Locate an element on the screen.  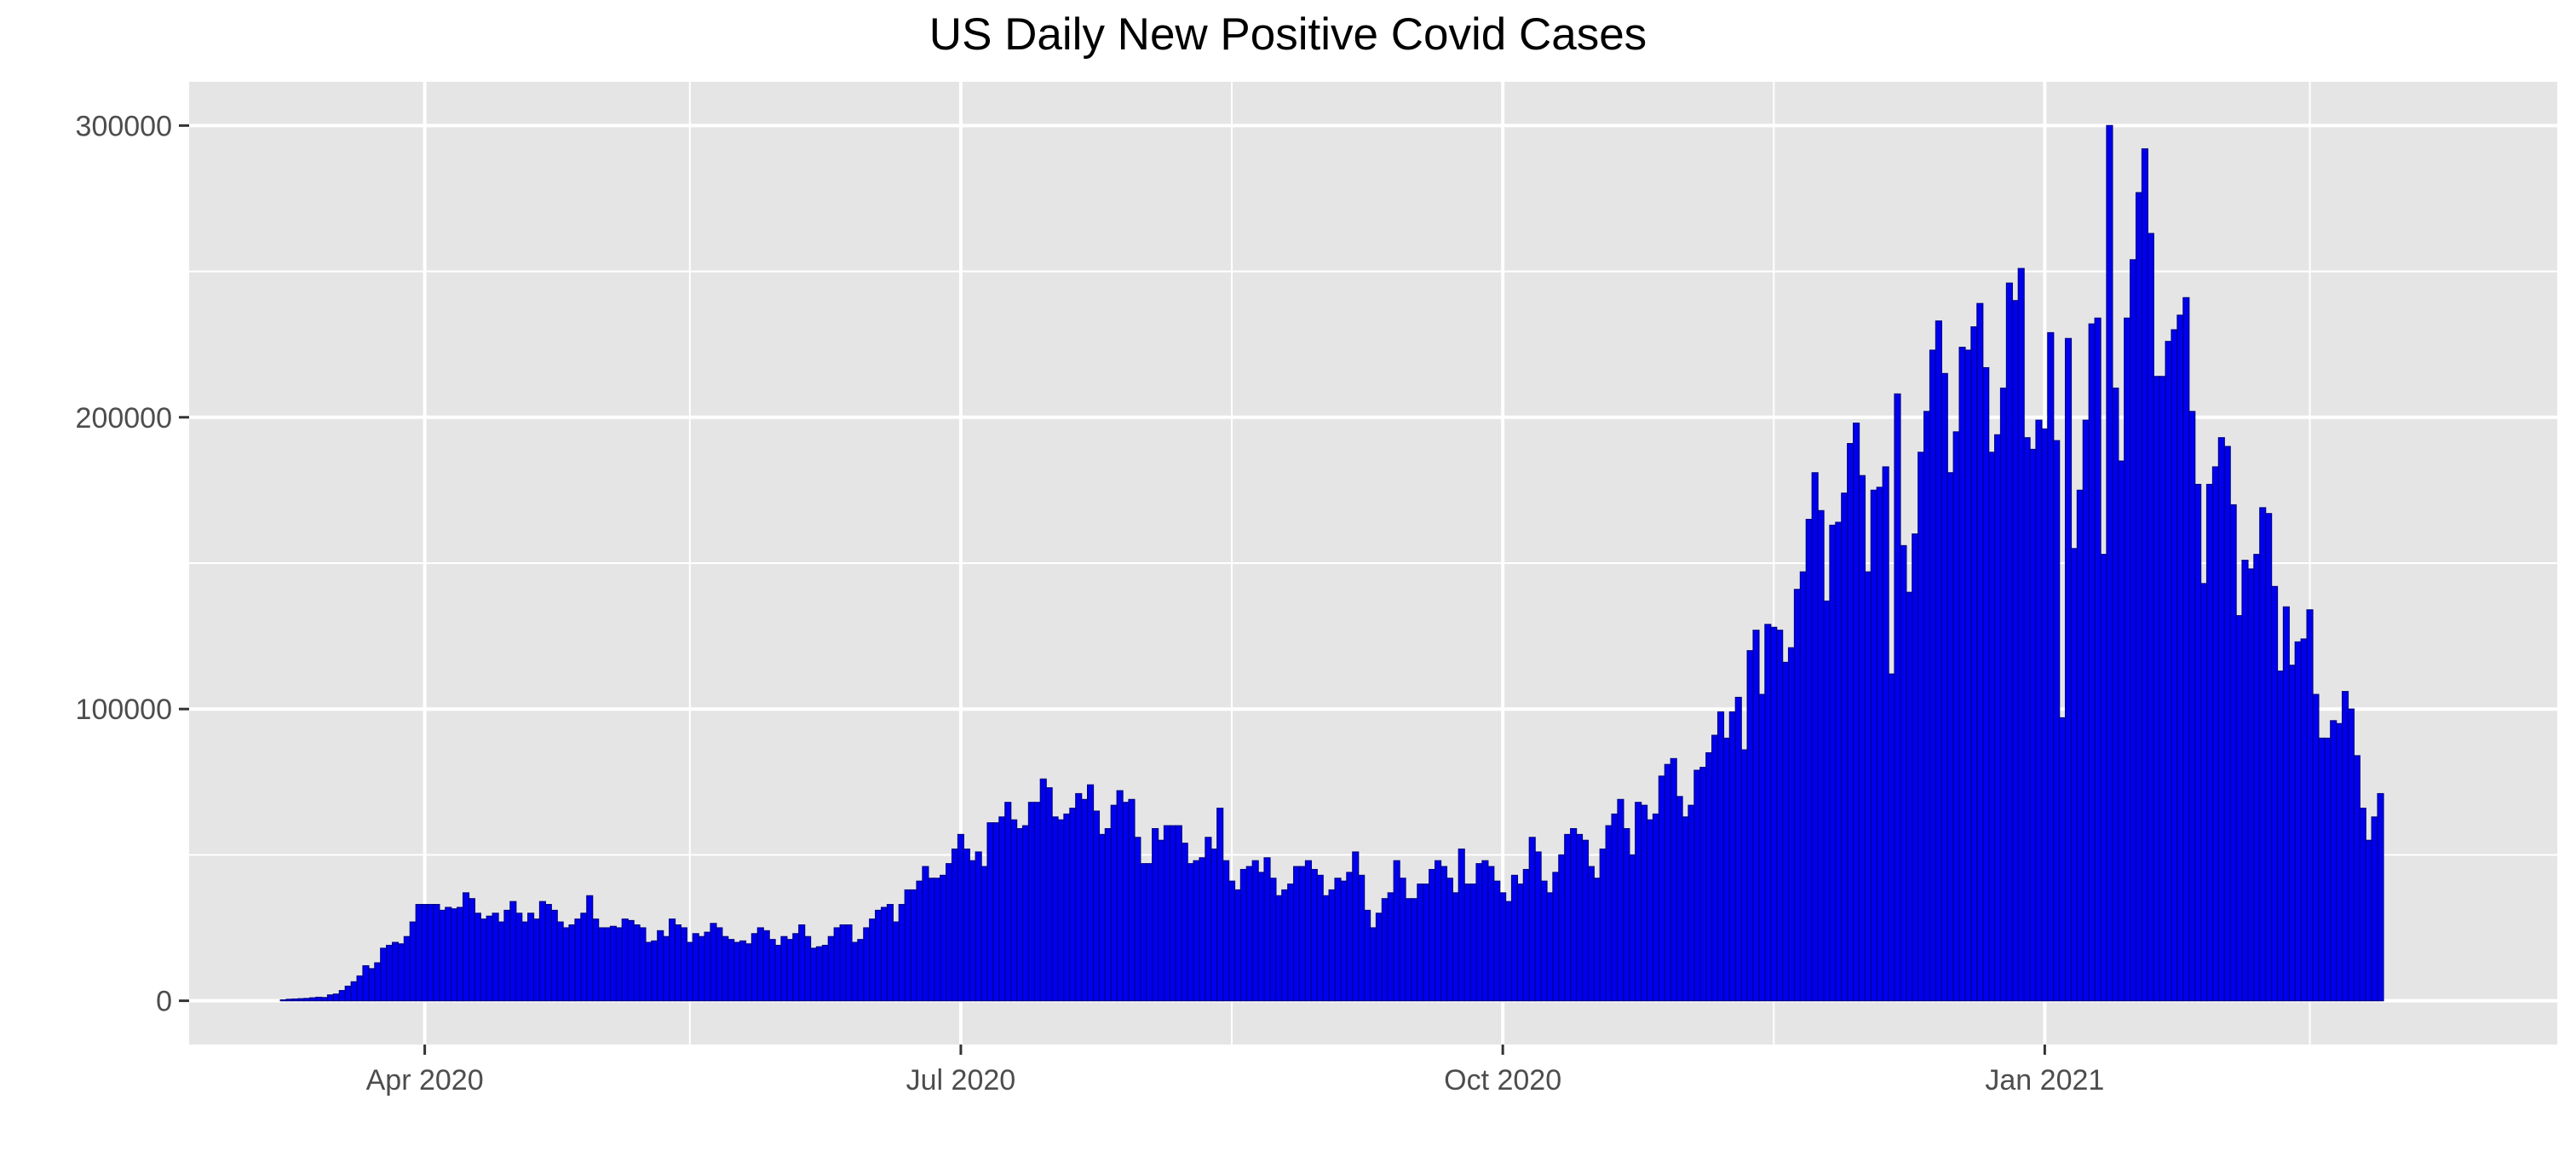
x-tick-label: Jan 2021 is located at coordinates (2045, 1080).